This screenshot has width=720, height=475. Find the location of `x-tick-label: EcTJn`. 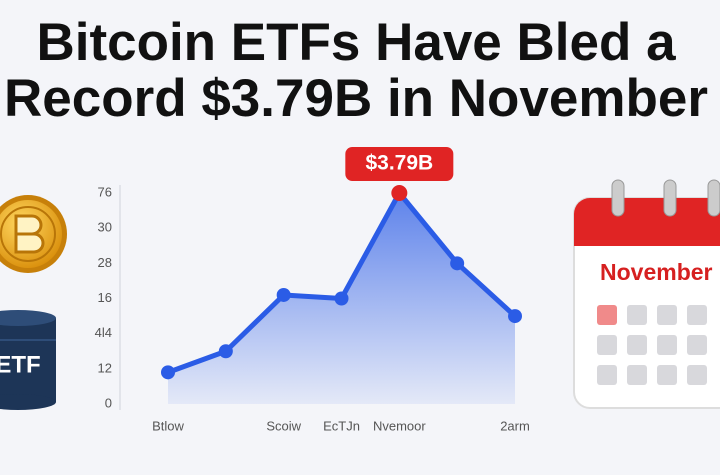

x-tick-label: EcTJn is located at coordinates (341, 425).